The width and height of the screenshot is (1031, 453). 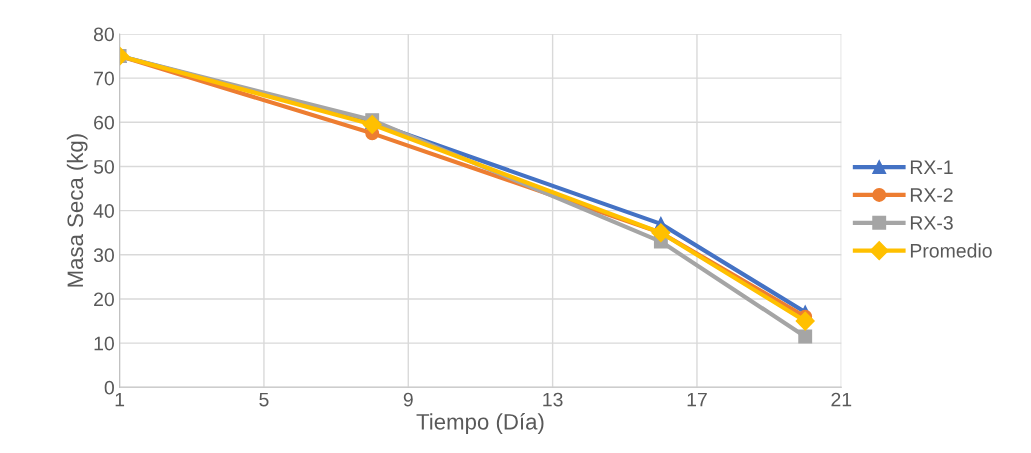 What do you see at coordinates (104, 78) in the screenshot?
I see `y-tick-label: 70` at bounding box center [104, 78].